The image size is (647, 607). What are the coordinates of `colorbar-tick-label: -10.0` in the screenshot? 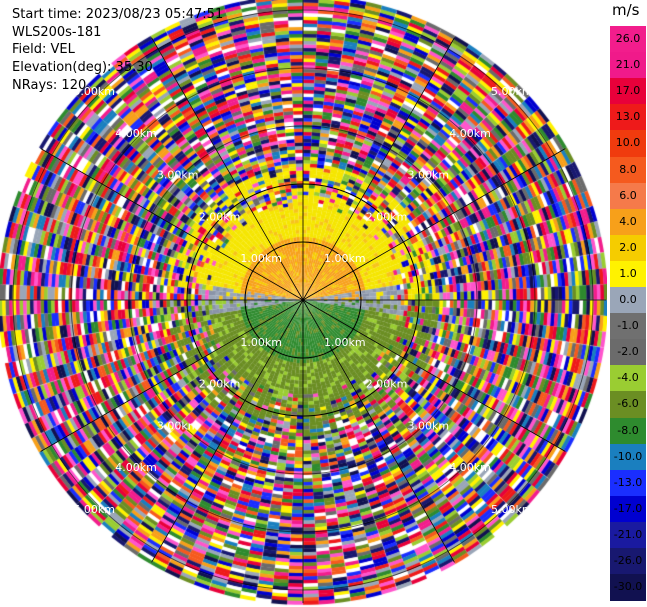 It's located at (628, 456).